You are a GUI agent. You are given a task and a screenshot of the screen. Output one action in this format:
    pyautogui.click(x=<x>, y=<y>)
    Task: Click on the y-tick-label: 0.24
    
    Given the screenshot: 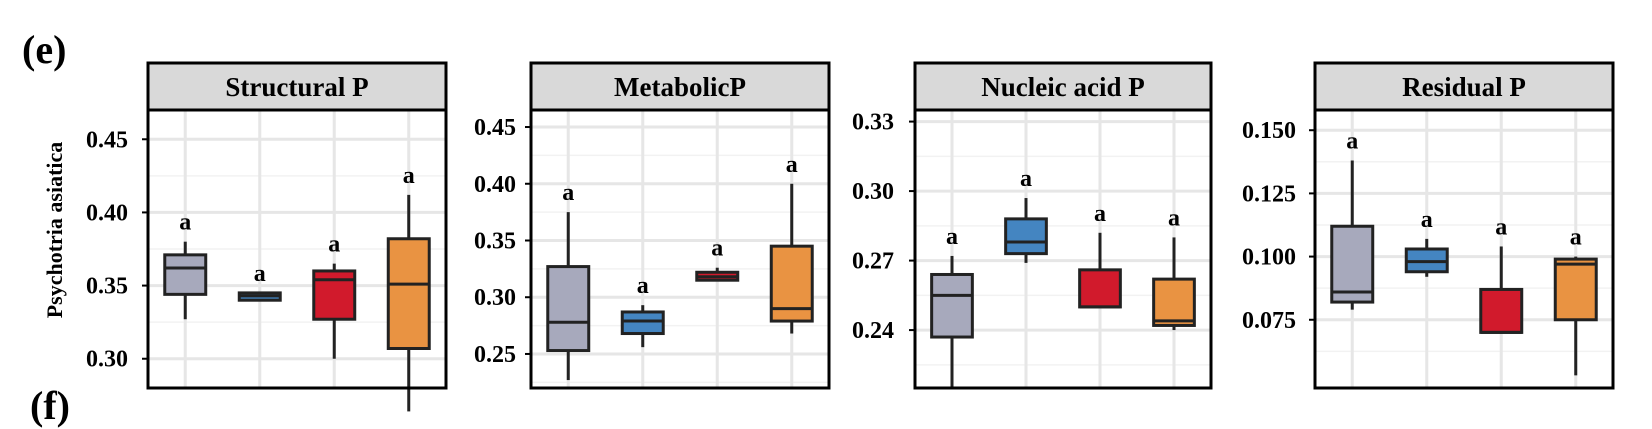 What is the action you would take?
    pyautogui.click(x=873, y=331)
    